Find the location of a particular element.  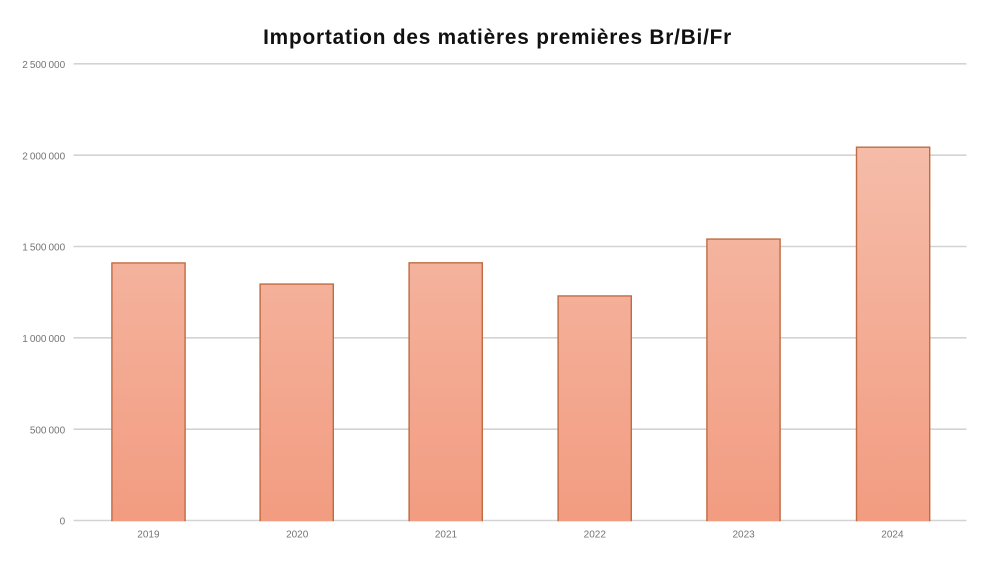

svg-text: 2021 is located at coordinates (446, 535).